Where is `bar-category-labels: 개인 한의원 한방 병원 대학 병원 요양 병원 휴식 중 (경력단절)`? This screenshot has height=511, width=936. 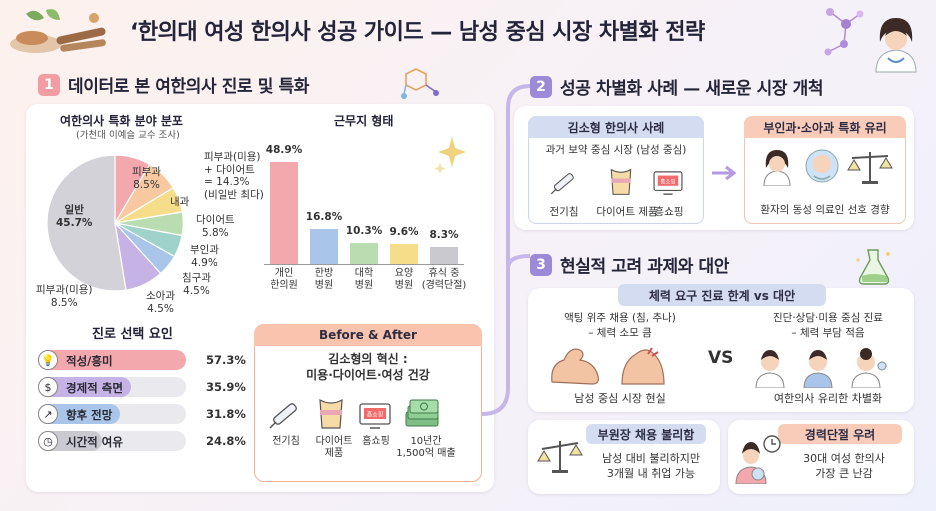
bar-category-labels: 개인 한의원 한방 병원 대학 병원 요양 병원 휴식 중 (경력단절) is located at coordinates (365, 281).